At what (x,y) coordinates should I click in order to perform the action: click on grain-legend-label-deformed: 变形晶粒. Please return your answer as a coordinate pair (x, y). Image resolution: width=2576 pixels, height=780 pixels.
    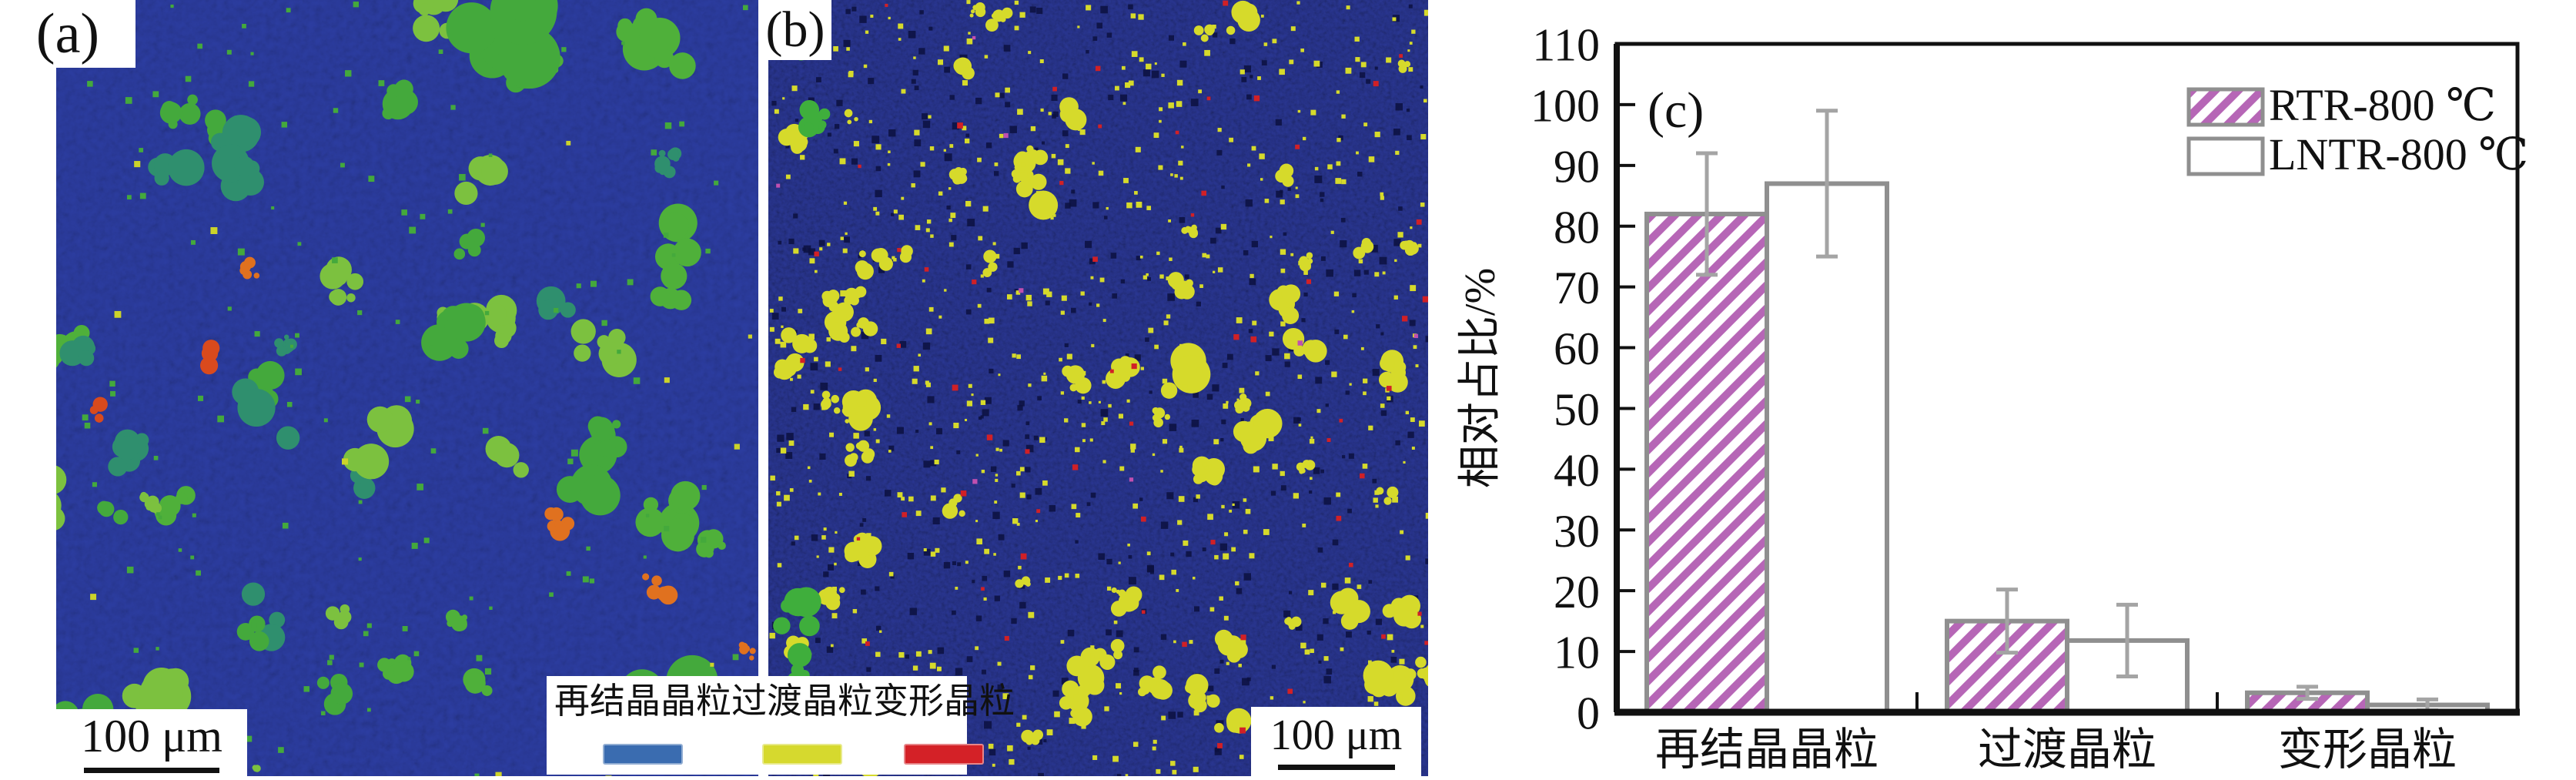
    Looking at the image, I should click on (944, 701).